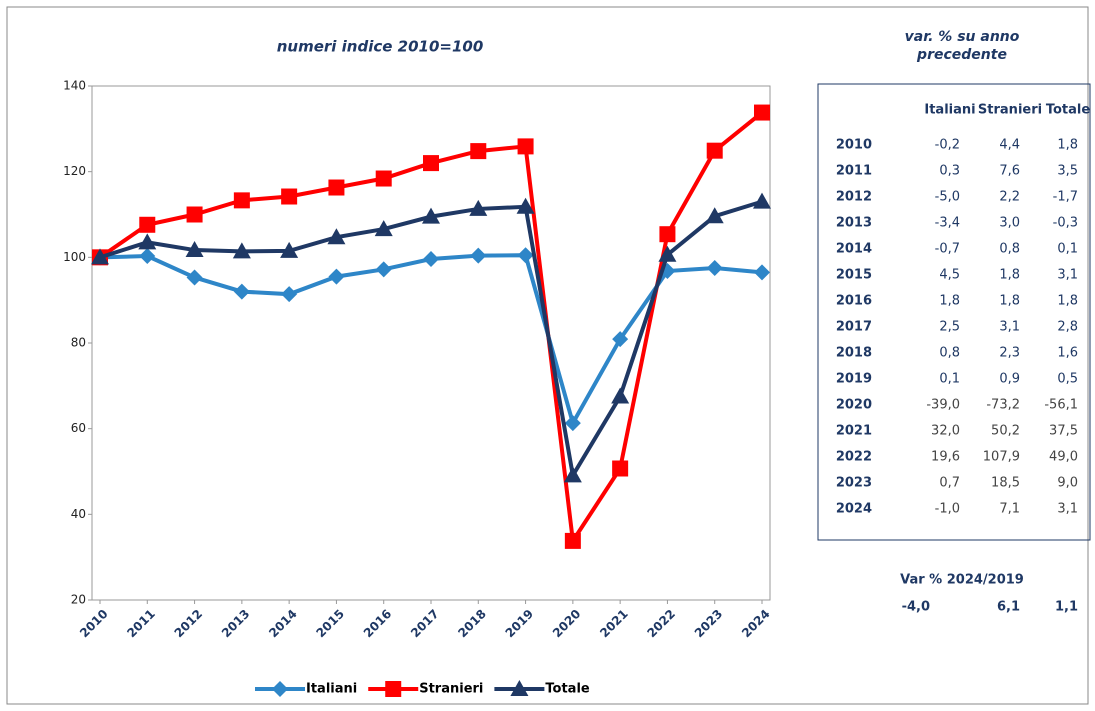 The image size is (1095, 711). What do you see at coordinates (1067, 353) in the screenshot?
I see `table-cell: 1,6` at bounding box center [1067, 353].